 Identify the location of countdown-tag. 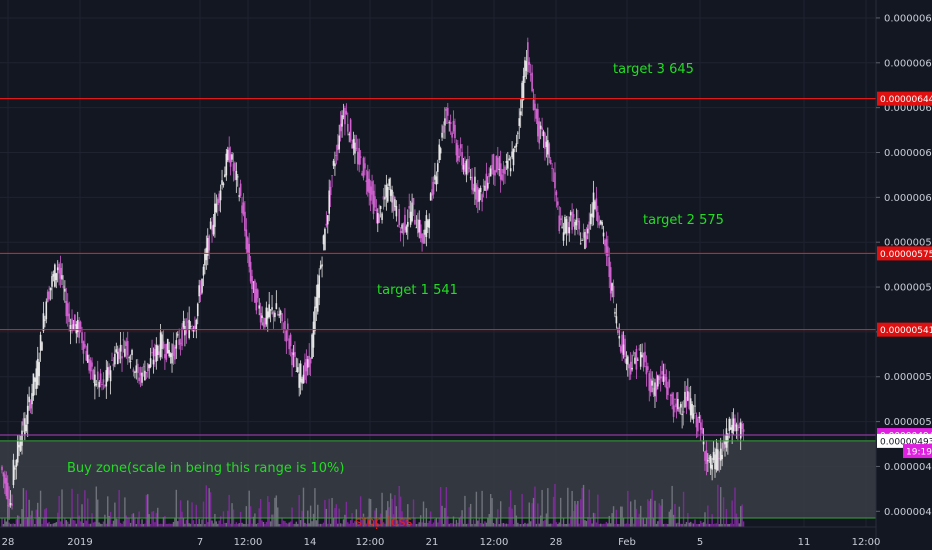
(917, 451).